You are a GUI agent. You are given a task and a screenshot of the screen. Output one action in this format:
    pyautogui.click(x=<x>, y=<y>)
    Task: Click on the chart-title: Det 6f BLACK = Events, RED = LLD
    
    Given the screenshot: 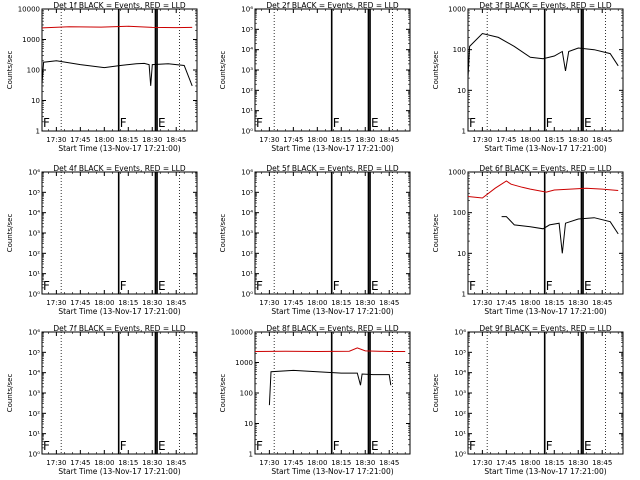 What is the action you would take?
    pyautogui.click(x=545, y=168)
    